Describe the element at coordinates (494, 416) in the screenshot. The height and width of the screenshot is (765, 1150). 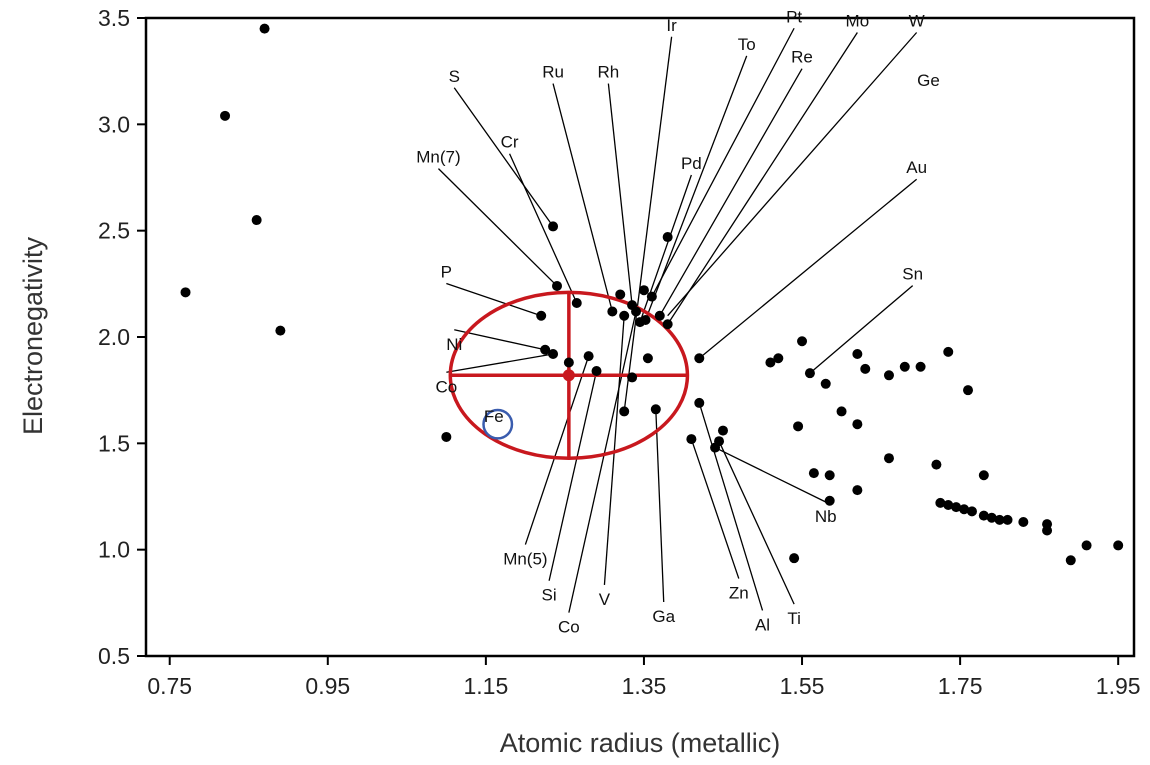
I see `element-label: Fe` at that location.